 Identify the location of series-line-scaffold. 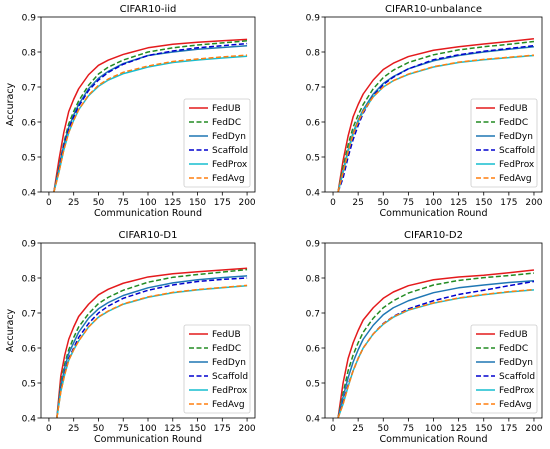
(152, 347).